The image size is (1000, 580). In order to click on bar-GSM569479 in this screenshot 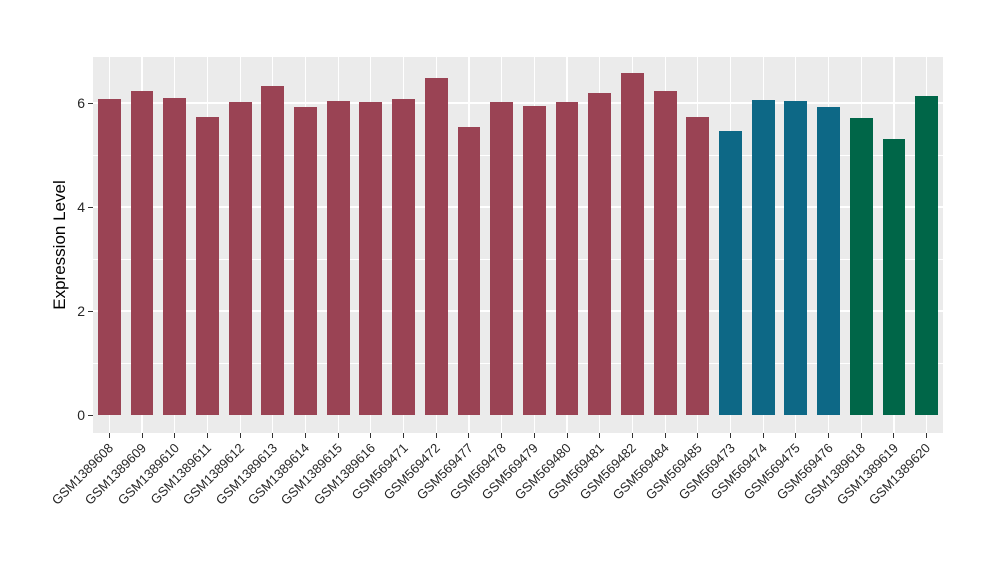, I will do `click(534, 260)`.